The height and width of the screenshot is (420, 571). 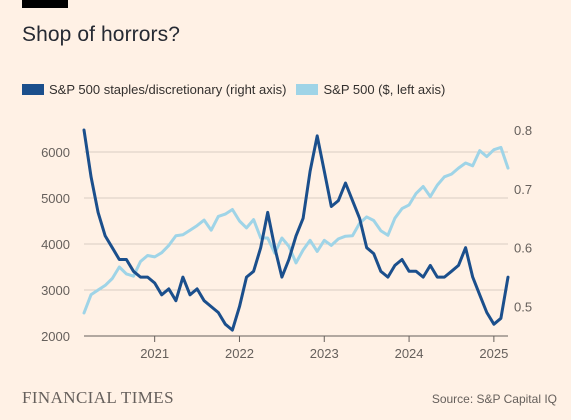 I want to click on left-axis-tick-label: 2000, so click(x=55, y=336).